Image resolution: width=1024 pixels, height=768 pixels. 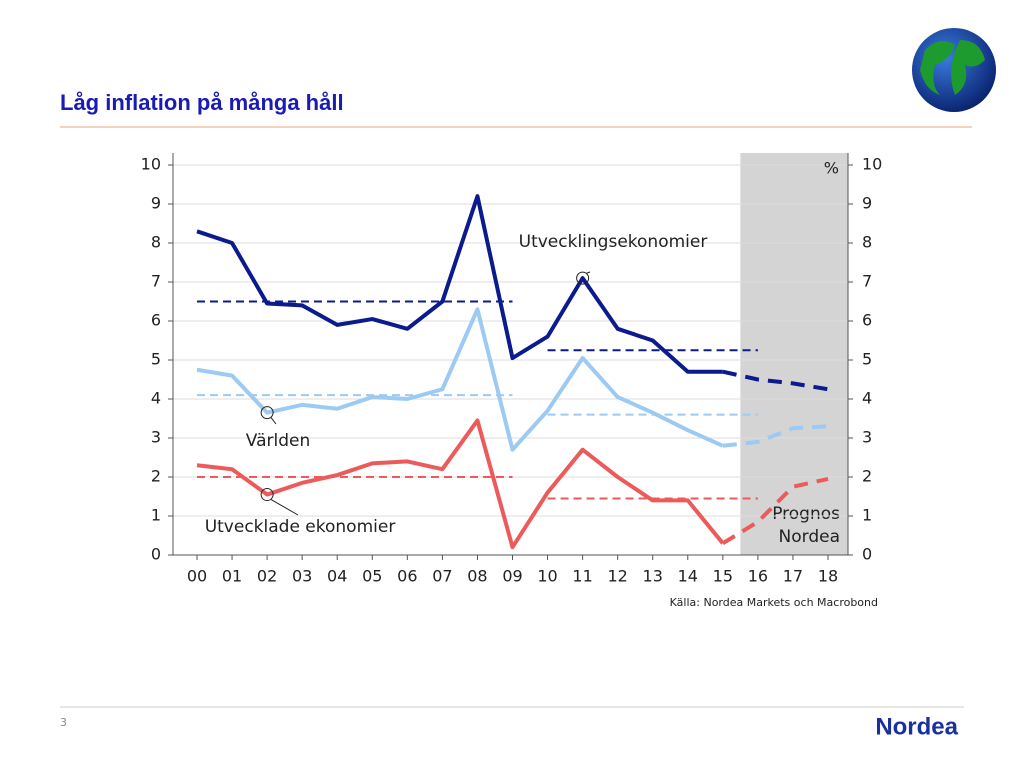 What do you see at coordinates (337, 576) in the screenshot?
I see `x-tick-label: 04` at bounding box center [337, 576].